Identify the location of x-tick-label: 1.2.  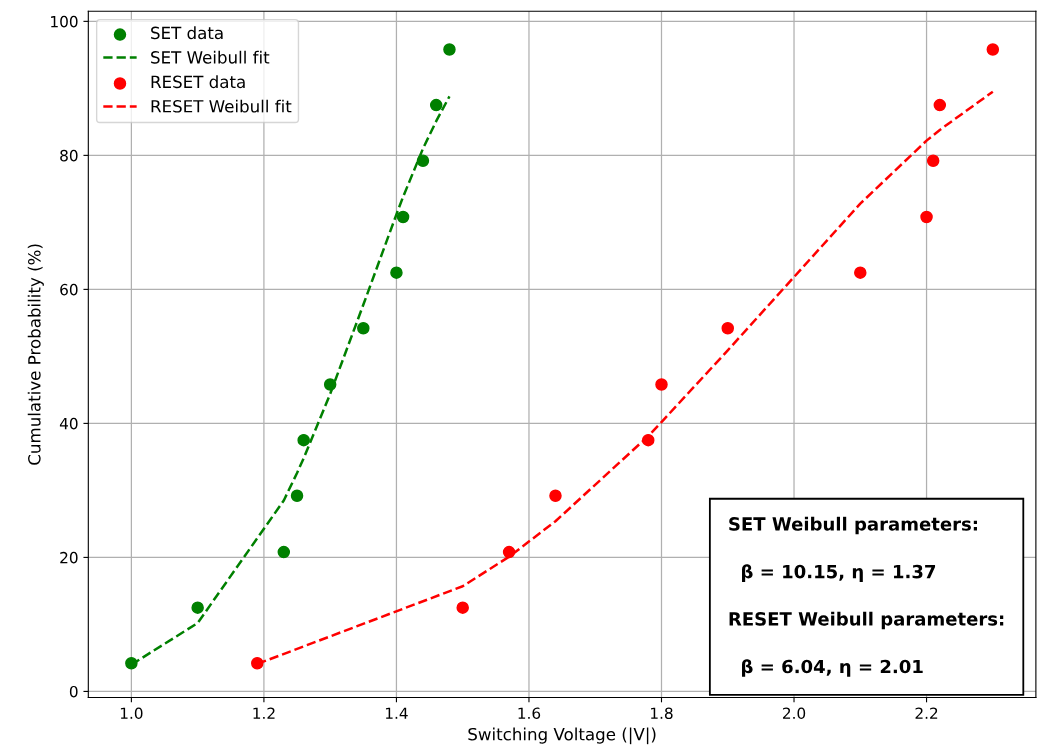
(264, 713).